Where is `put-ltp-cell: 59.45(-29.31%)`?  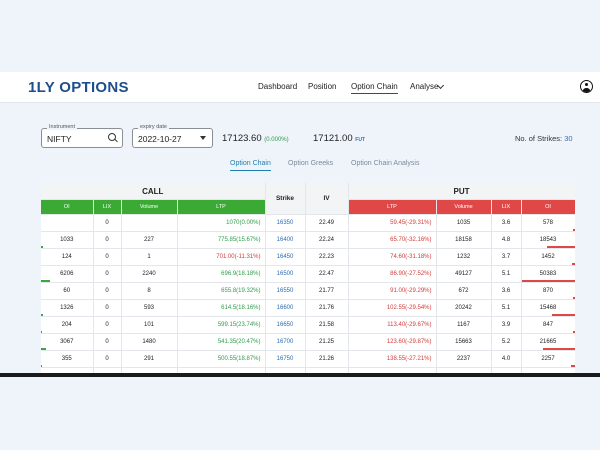
put-ltp-cell: 59.45(-29.31%) is located at coordinates (392, 223).